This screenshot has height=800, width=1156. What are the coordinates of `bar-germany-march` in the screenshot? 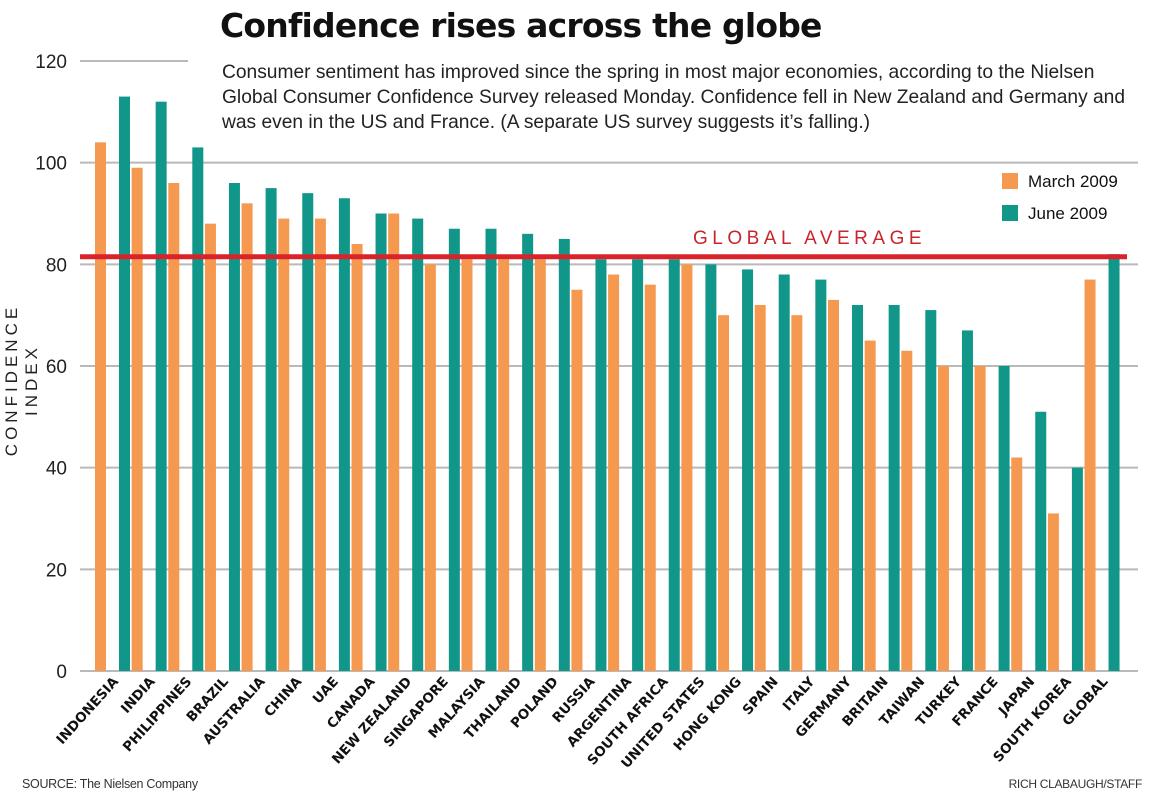 It's located at (833, 485).